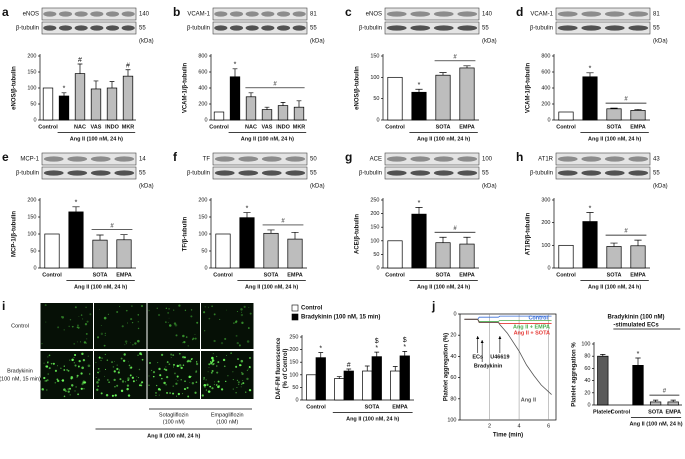 The width and height of the screenshot is (685, 459). Describe the element at coordinates (614, 275) in the screenshot. I see `x-tick-label: SOTA` at that location.